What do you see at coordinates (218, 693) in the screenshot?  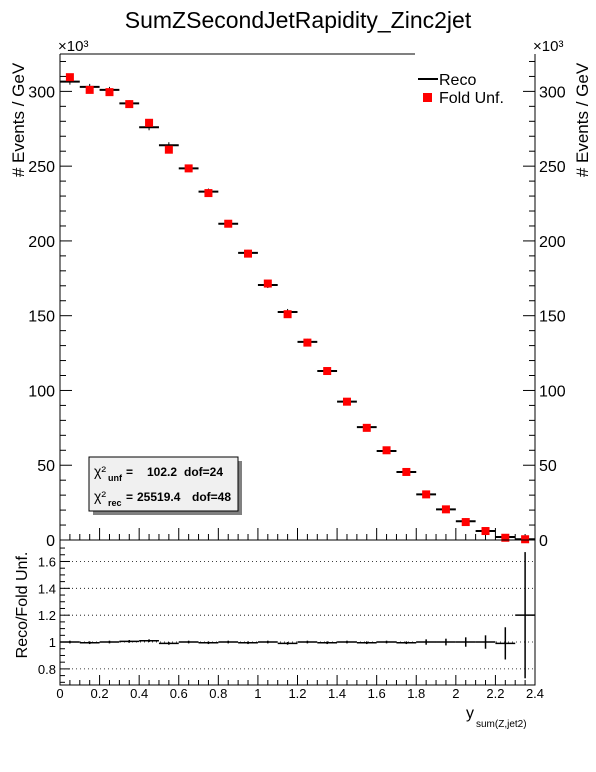 I see `ratio-x-tick-label: 0.8` at bounding box center [218, 693].